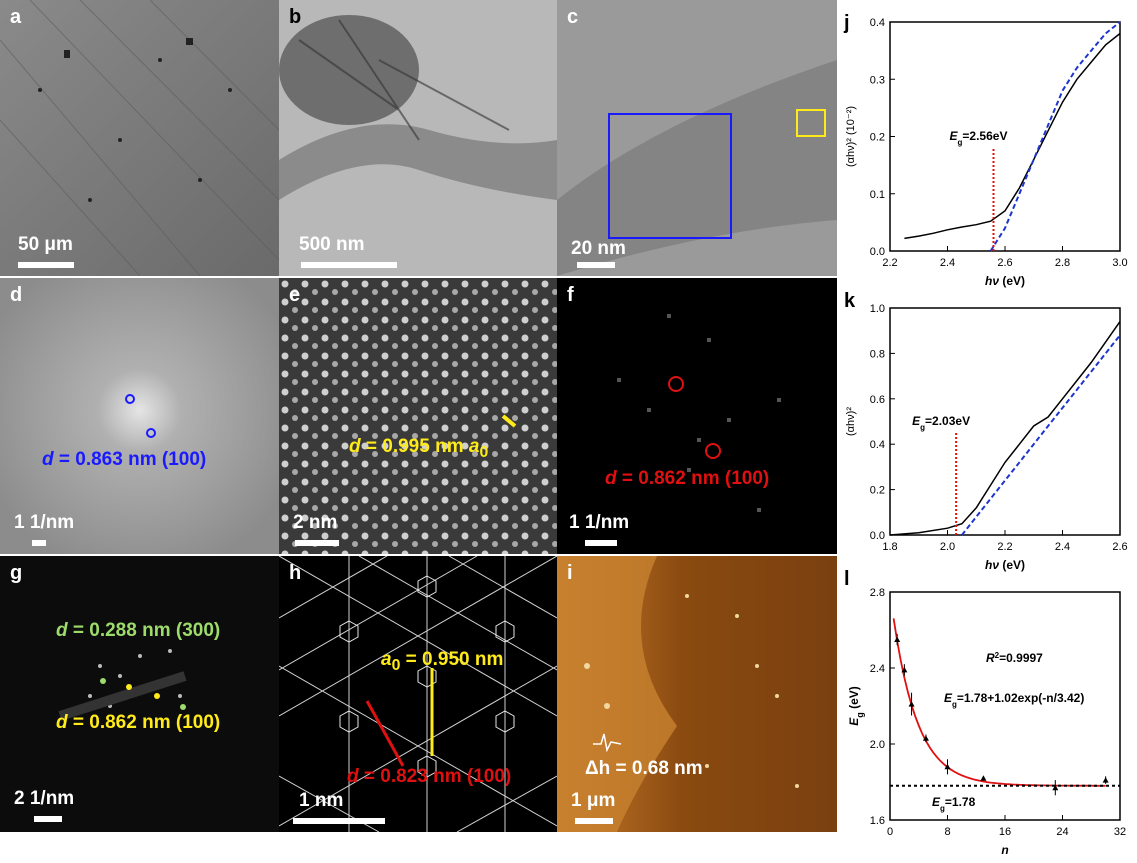 This screenshot has width=1137, height=863. Describe the element at coordinates (644, 768) in the screenshot. I see `height-annotation: Δh = 0.68 nm` at that location.